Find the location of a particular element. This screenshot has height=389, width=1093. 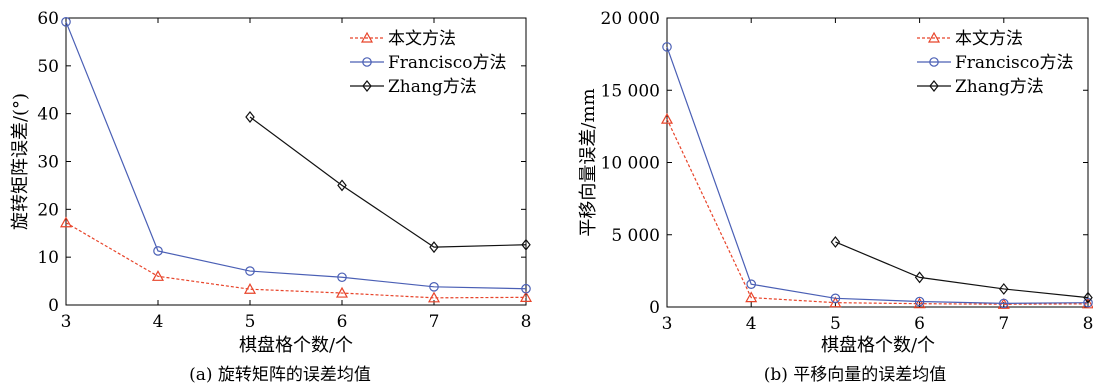

y-tick-label: 20 is located at coordinates (48, 210).